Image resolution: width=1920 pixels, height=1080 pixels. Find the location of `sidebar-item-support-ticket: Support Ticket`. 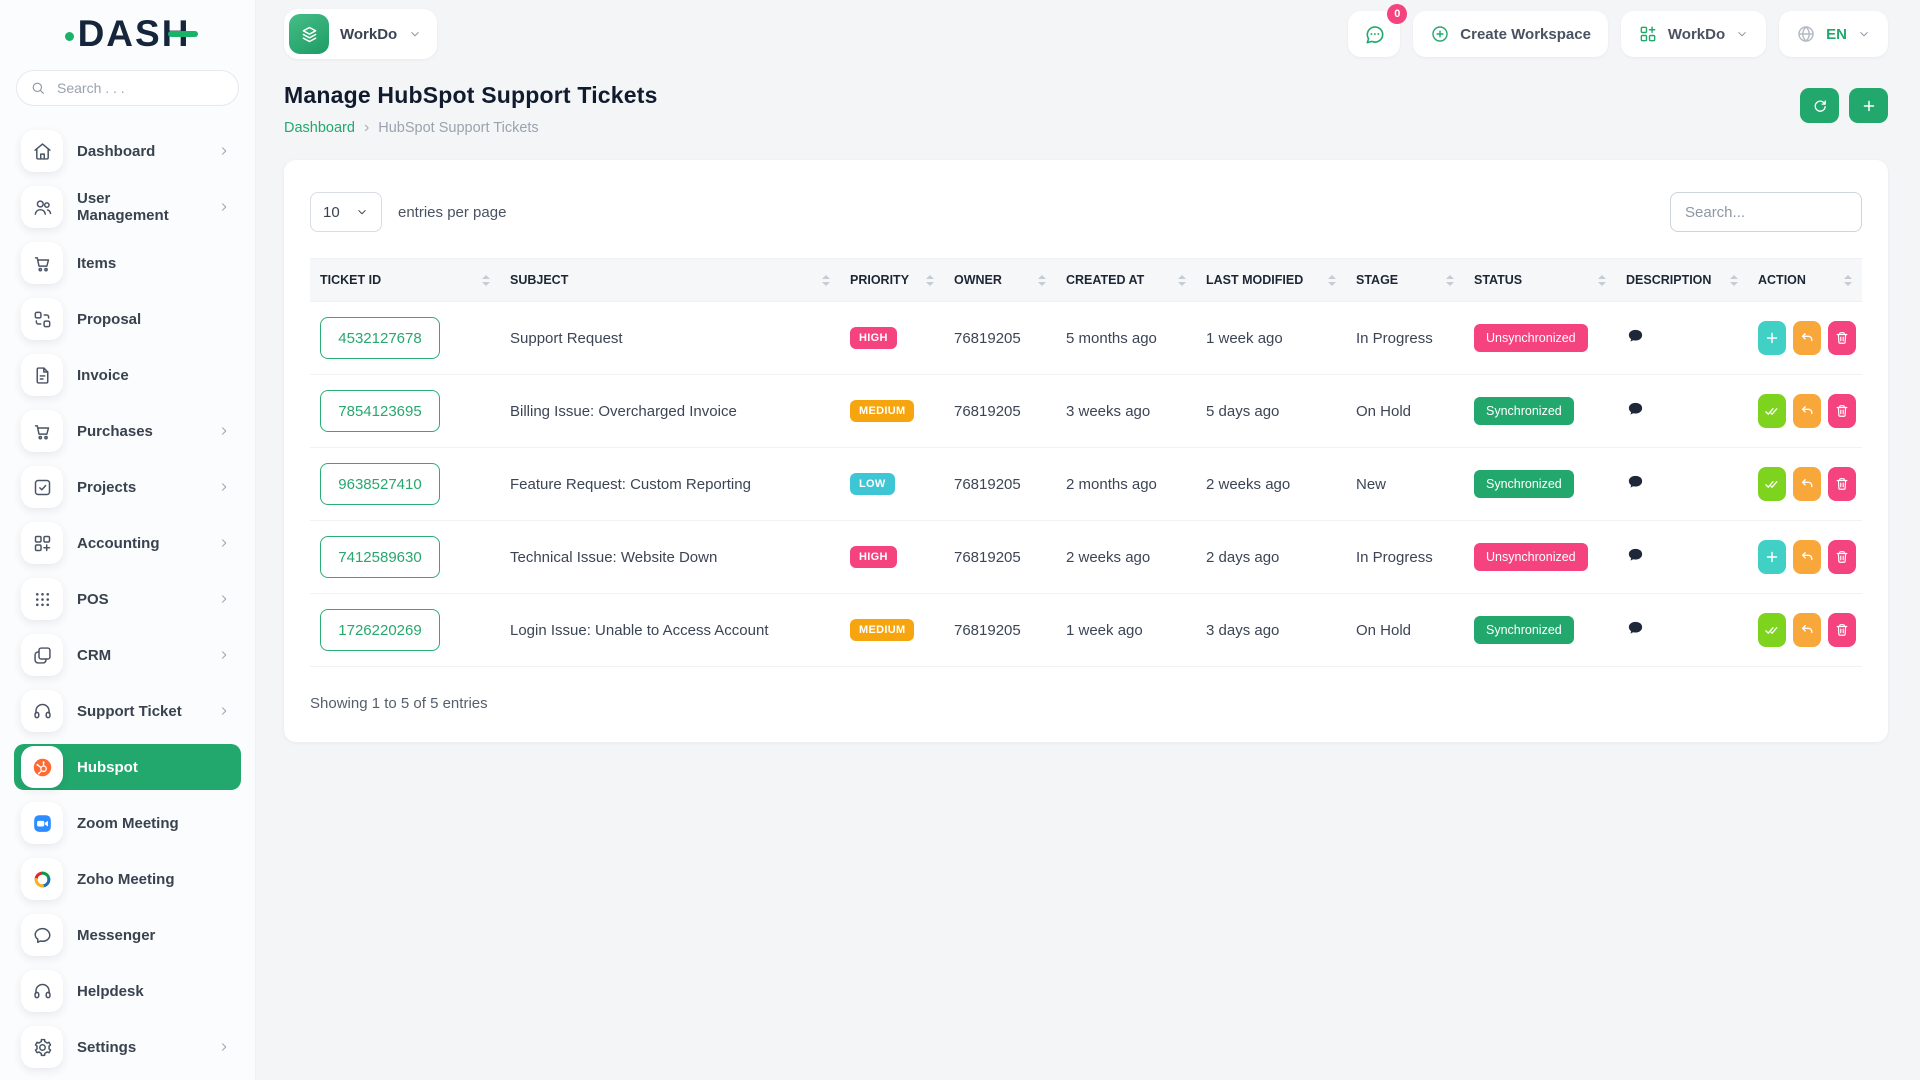

sidebar-item-support-ticket: Support Ticket is located at coordinates (127, 711).